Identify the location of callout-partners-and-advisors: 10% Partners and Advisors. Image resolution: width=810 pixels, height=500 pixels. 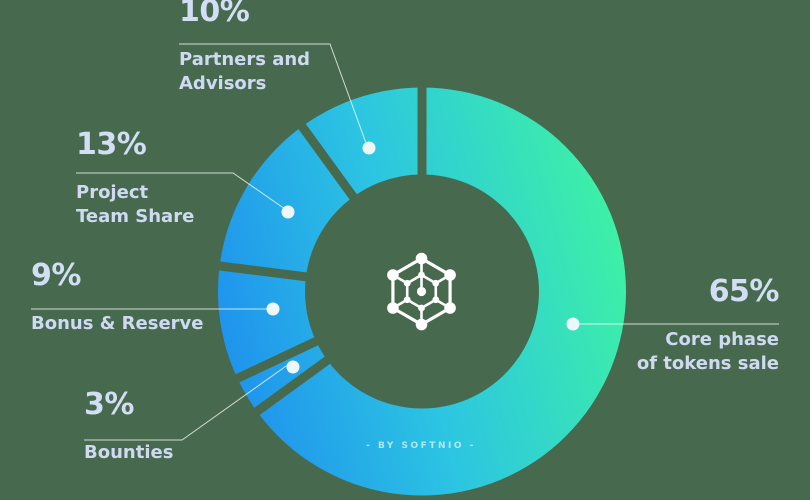
(244, 48).